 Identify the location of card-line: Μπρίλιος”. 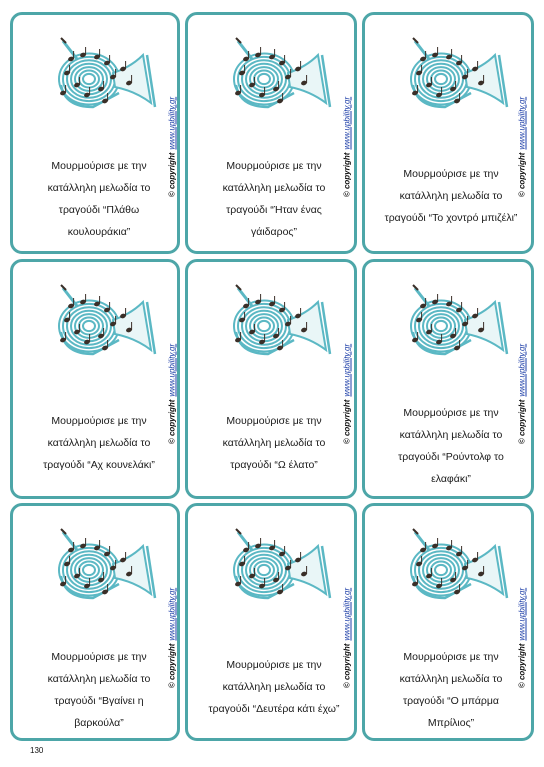
(451, 723).